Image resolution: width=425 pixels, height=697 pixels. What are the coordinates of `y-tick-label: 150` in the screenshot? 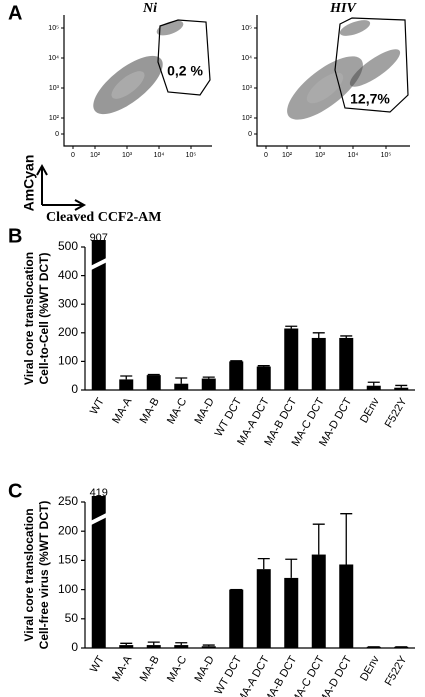 It's located at (68, 560).